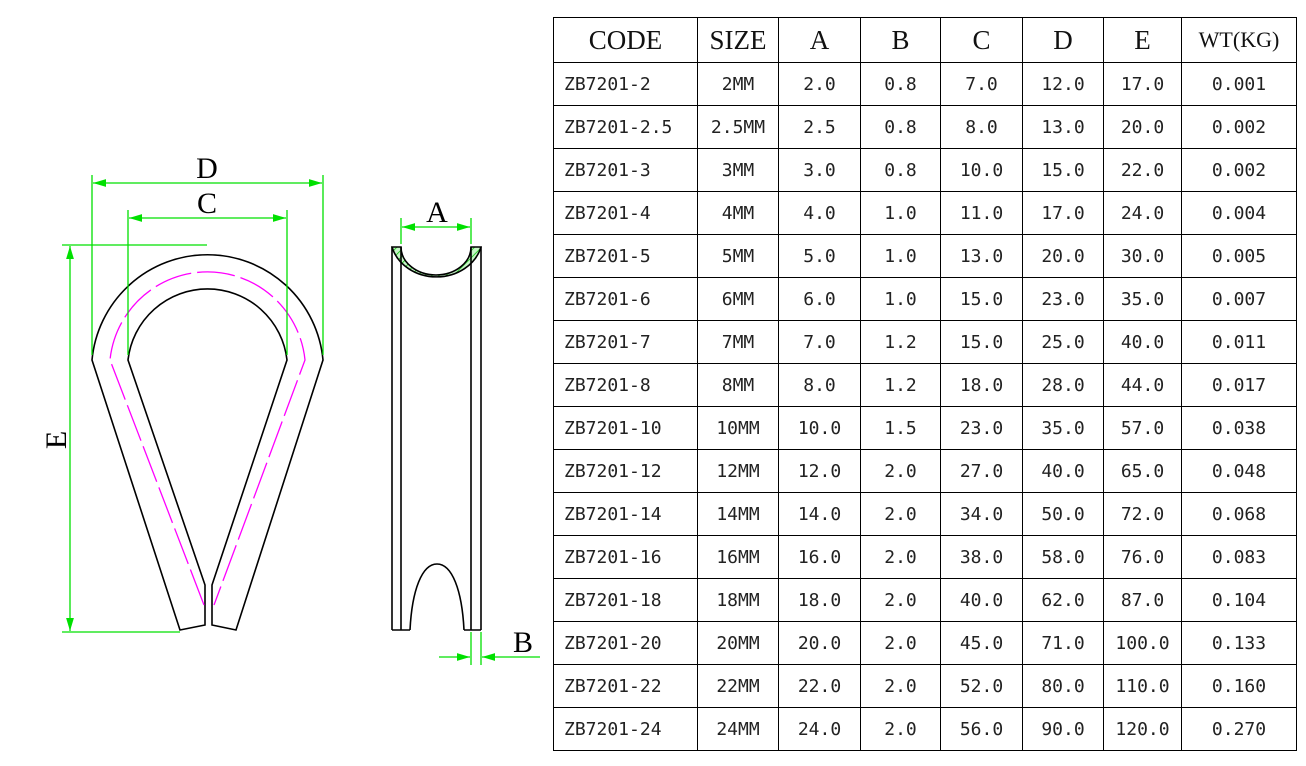  What do you see at coordinates (1142, 299) in the screenshot?
I see `table-cell: 35.0` at bounding box center [1142, 299].